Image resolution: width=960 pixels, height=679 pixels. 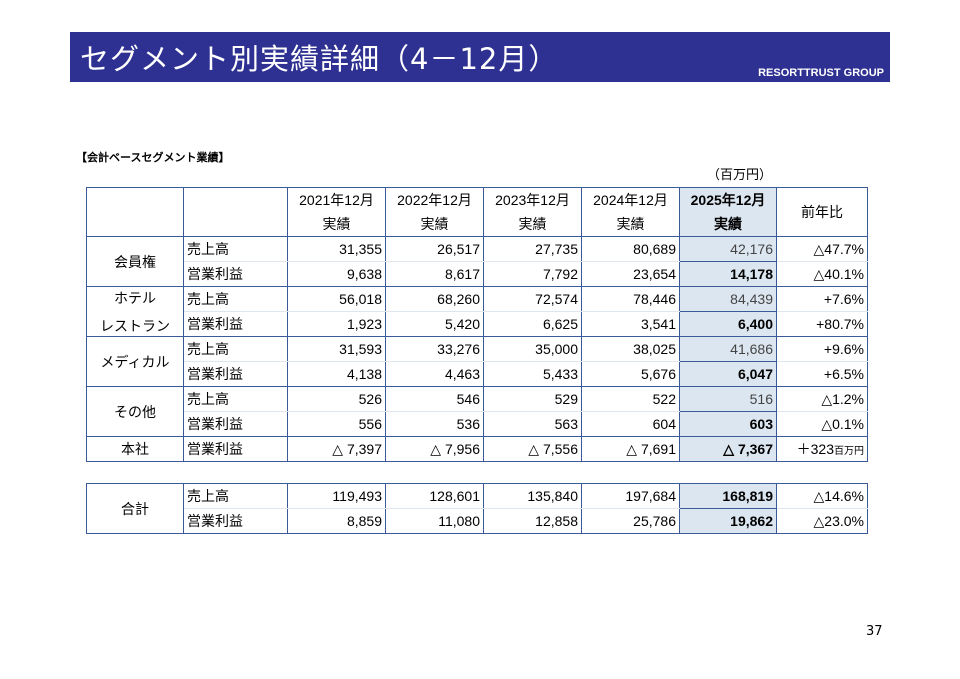 What do you see at coordinates (532, 374) in the screenshot?
I see `value-cell: 5,433` at bounding box center [532, 374].